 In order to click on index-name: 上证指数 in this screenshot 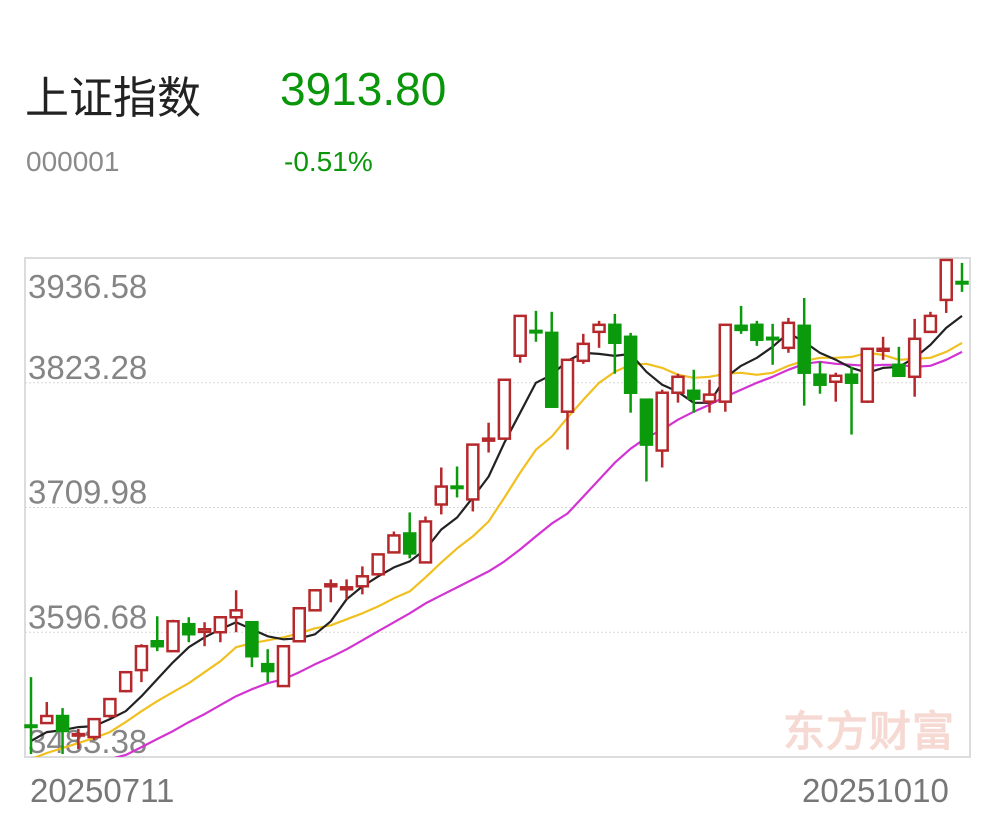, I will do `click(113, 98)`.